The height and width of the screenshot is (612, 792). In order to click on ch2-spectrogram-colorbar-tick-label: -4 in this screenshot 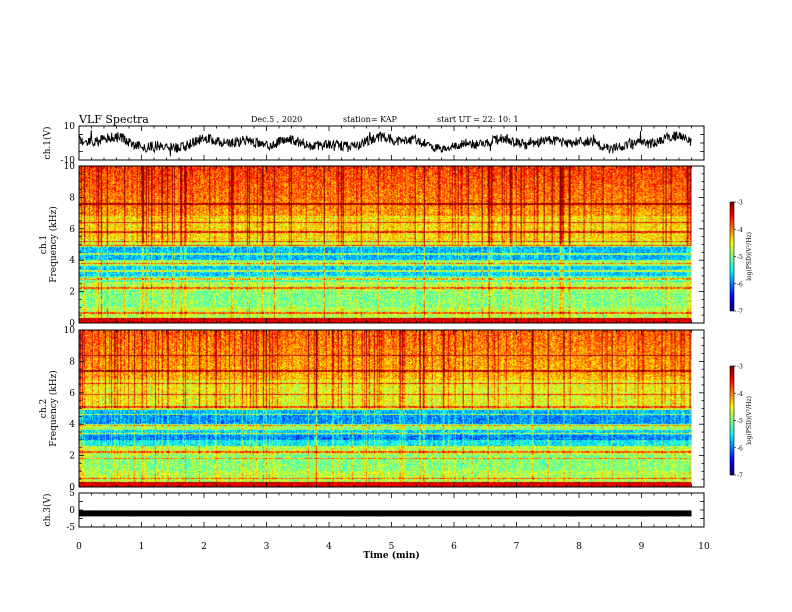, I will do `click(740, 394)`.